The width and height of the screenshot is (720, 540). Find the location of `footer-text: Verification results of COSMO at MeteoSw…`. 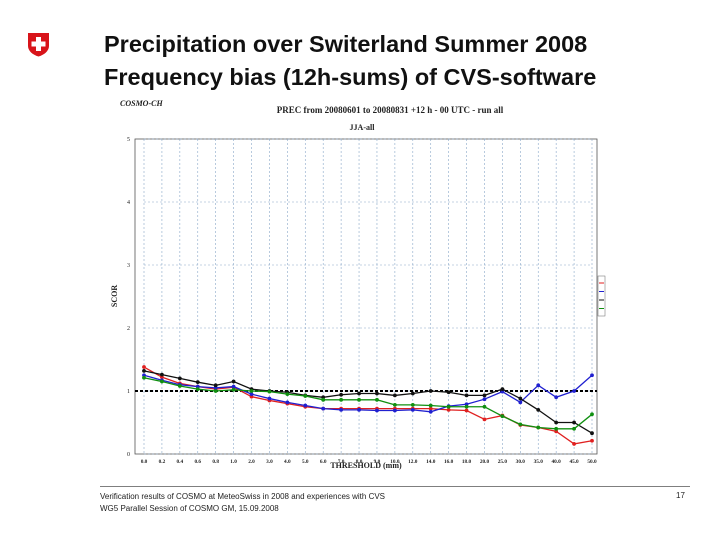

footer-text: Verification results of COSMO at MeteoSw… is located at coordinates (242, 503).